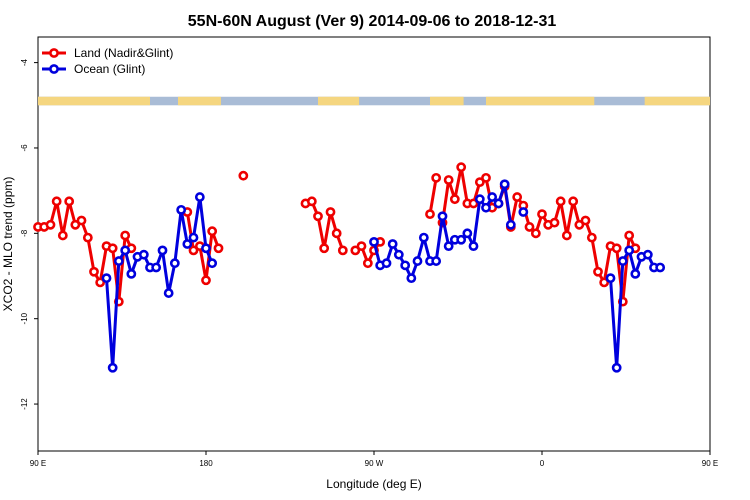  Describe the element at coordinates (24, 318) in the screenshot. I see `y-tick-label: -10` at that location.